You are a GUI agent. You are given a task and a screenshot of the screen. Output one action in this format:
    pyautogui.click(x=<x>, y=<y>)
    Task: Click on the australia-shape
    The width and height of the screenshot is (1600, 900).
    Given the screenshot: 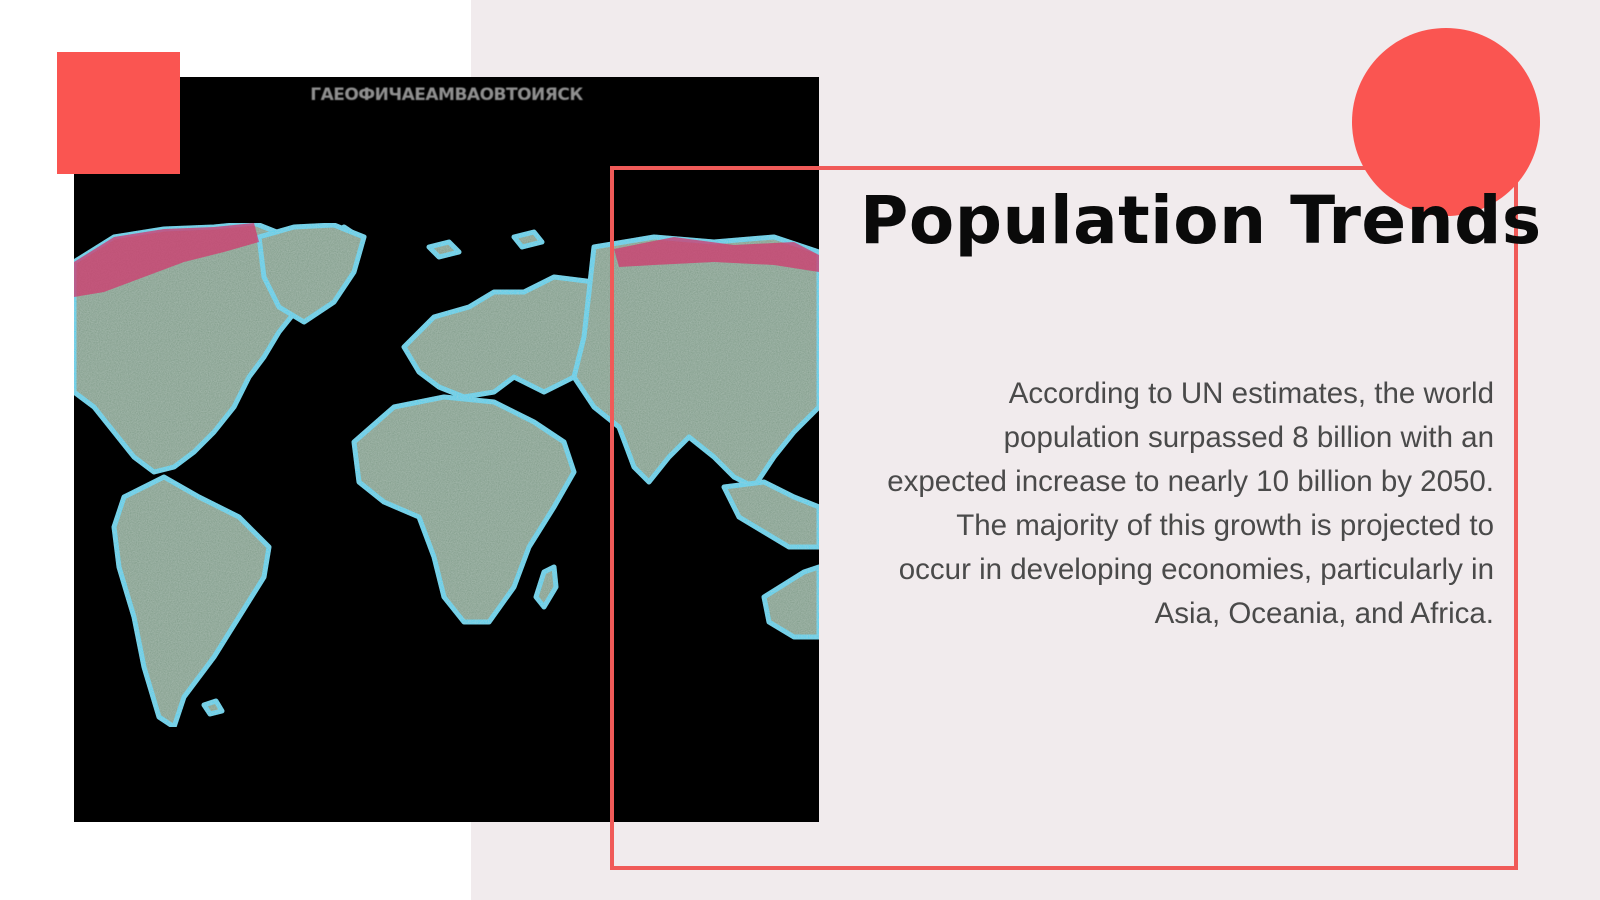 What is the action you would take?
    pyautogui.click(x=790, y=602)
    